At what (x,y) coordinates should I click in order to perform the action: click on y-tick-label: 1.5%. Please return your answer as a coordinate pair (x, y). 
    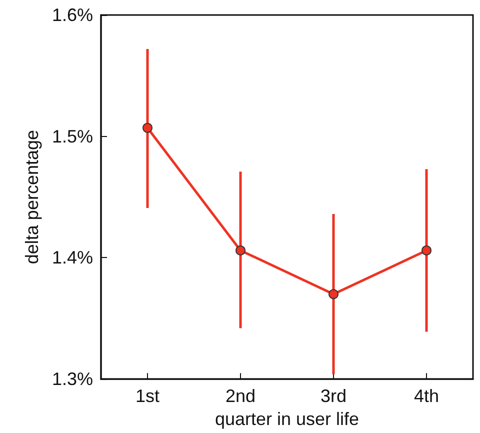
    Looking at the image, I should click on (72, 136).